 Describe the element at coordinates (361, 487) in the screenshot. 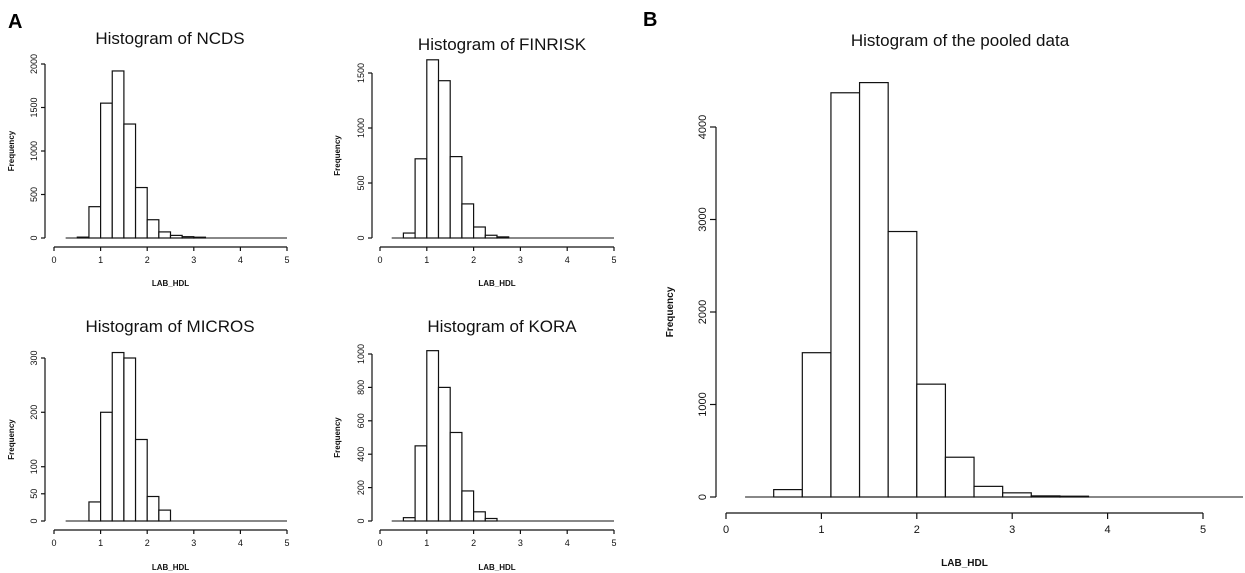

I see `y-tick-label: 200` at that location.